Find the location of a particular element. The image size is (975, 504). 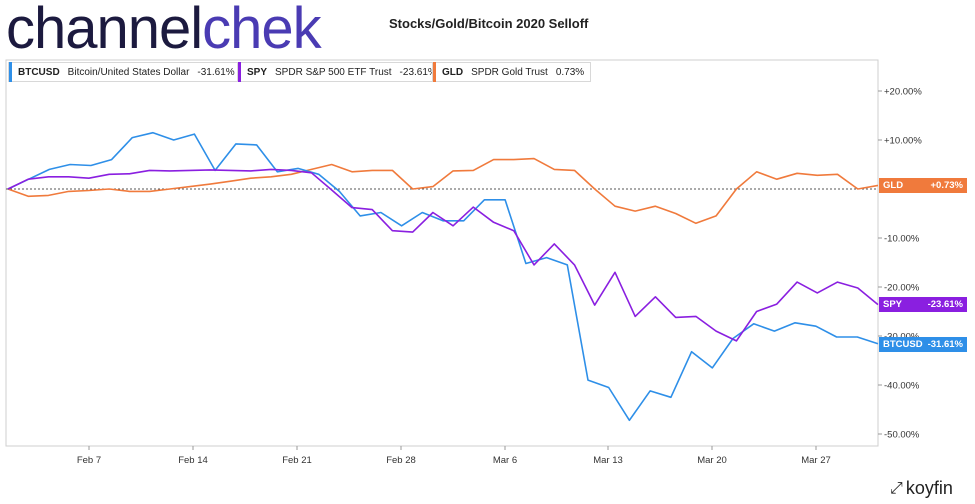

series-line-gld is located at coordinates (443, 191).